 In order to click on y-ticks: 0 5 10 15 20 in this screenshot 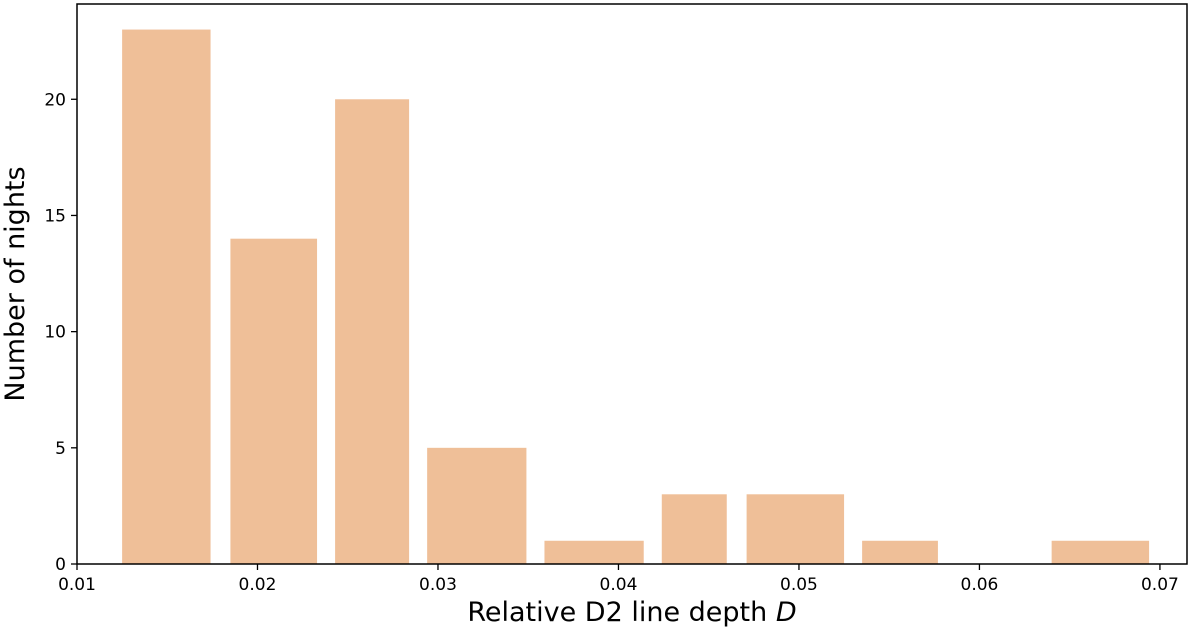, I will do `click(60, 332)`.